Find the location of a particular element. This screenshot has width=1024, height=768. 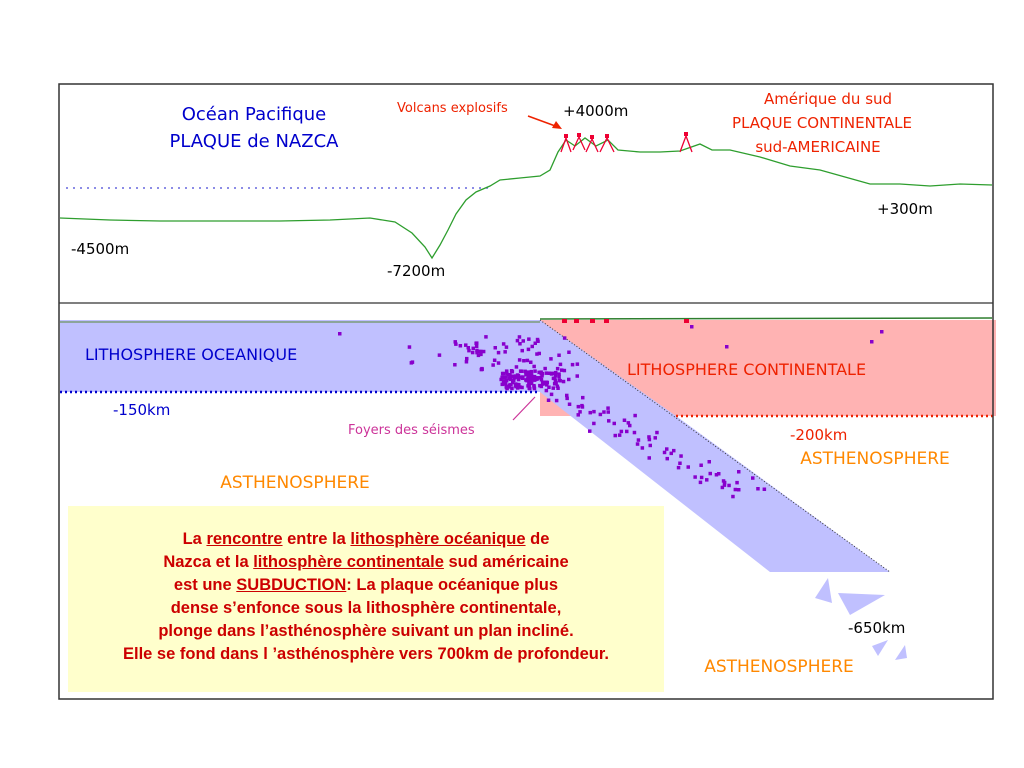

astheno-right-label: ASTHENOSPHERE is located at coordinates (875, 459).